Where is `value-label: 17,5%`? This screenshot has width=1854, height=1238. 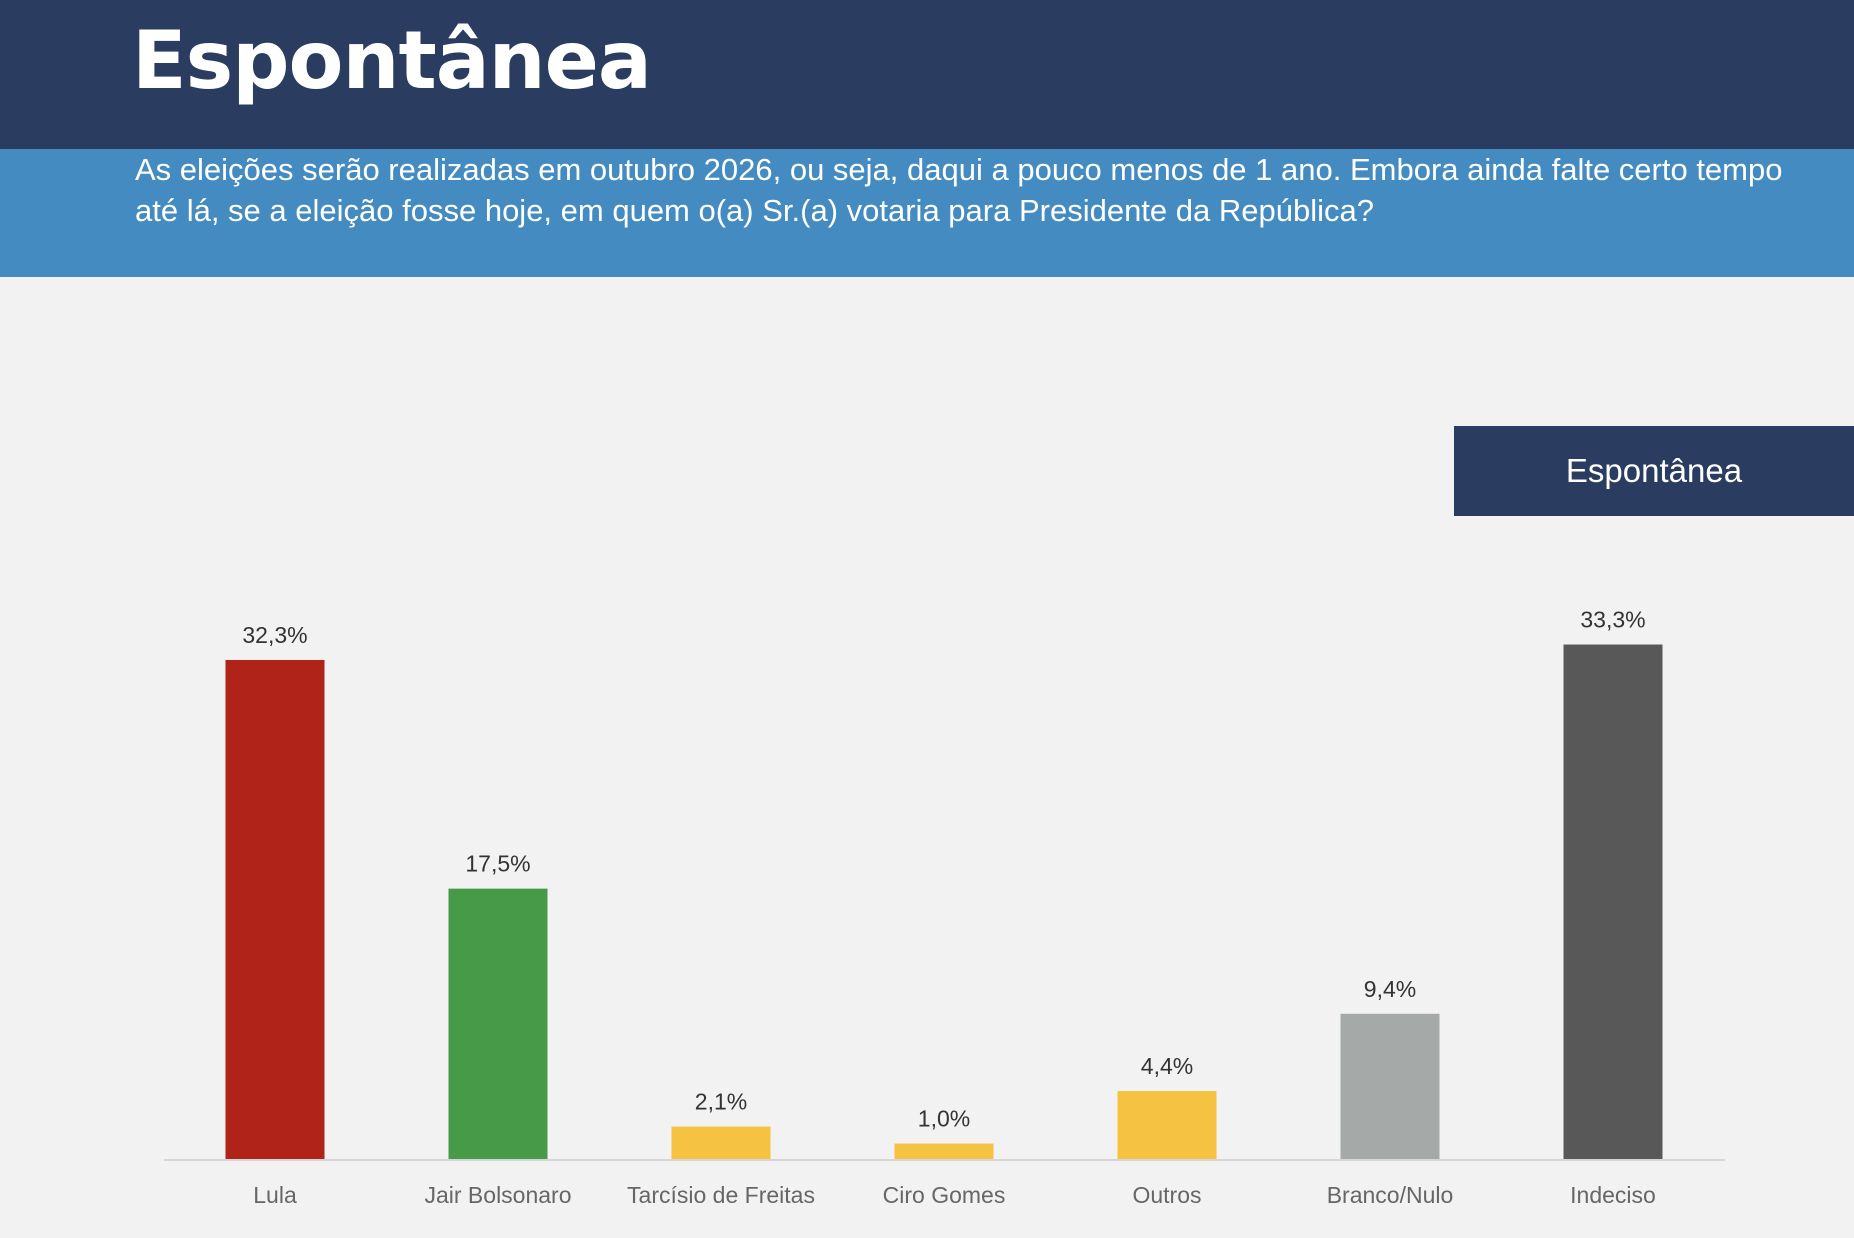
value-label: 17,5% is located at coordinates (497, 864).